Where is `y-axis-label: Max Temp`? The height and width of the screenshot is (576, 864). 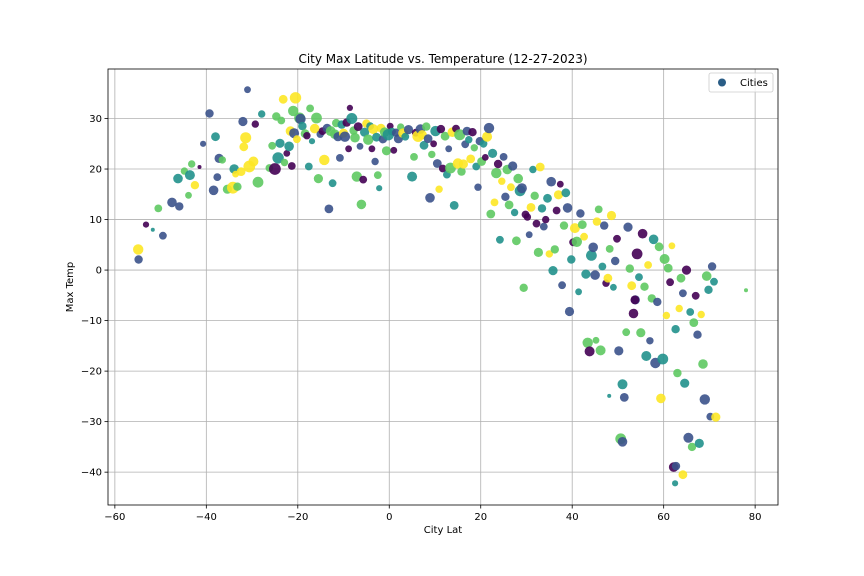
y-axis-label: Max Temp is located at coordinates (70, 287).